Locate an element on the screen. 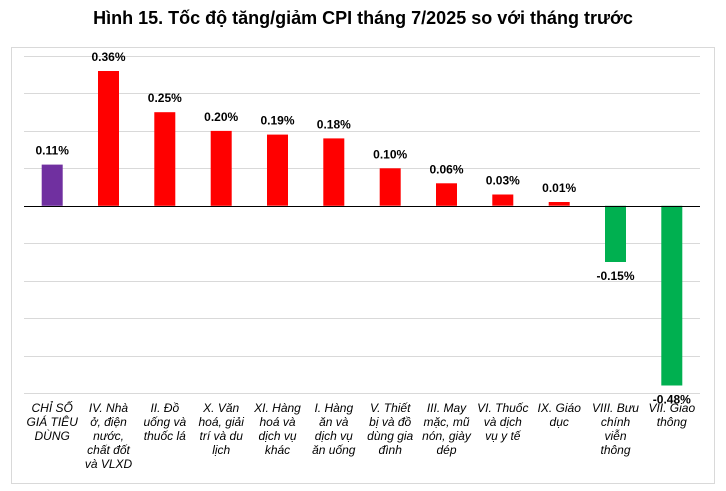  category-label-0: CHỈ SỐ GIÁ TIÊU DÙNG is located at coordinates (53, 421).